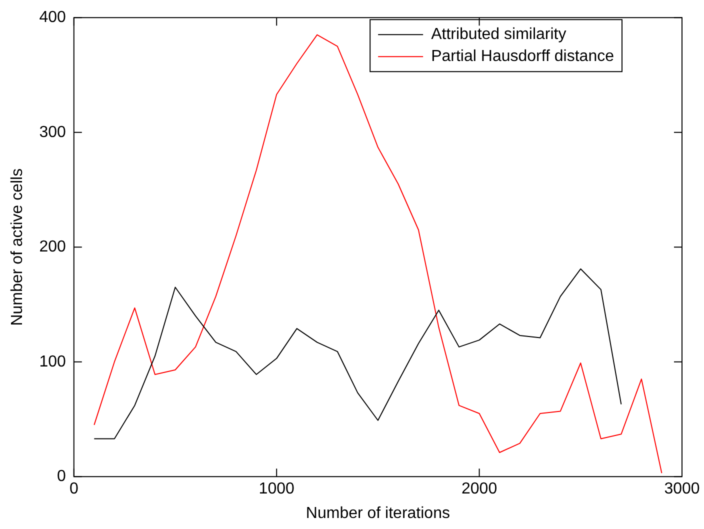  What do you see at coordinates (52, 247) in the screenshot?
I see `y-tick-label: 200` at bounding box center [52, 247].